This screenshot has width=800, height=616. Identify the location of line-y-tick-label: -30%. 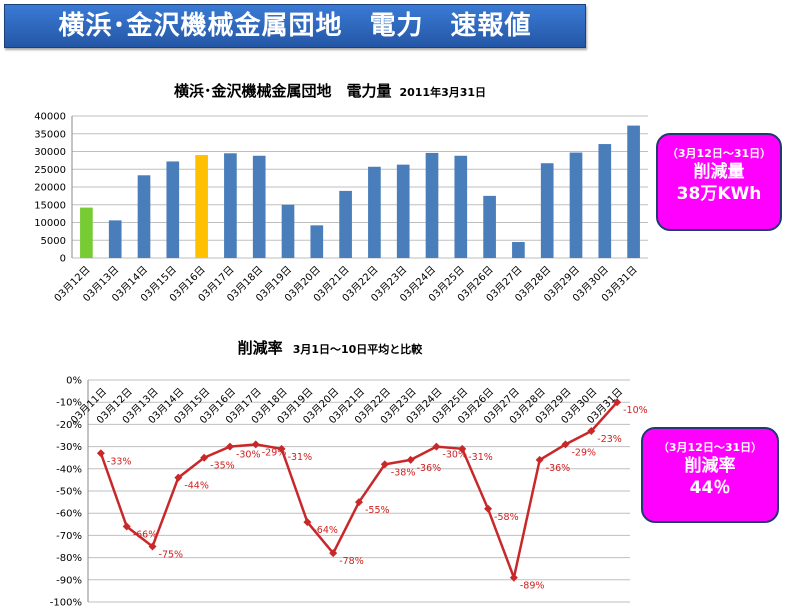
(69, 447).